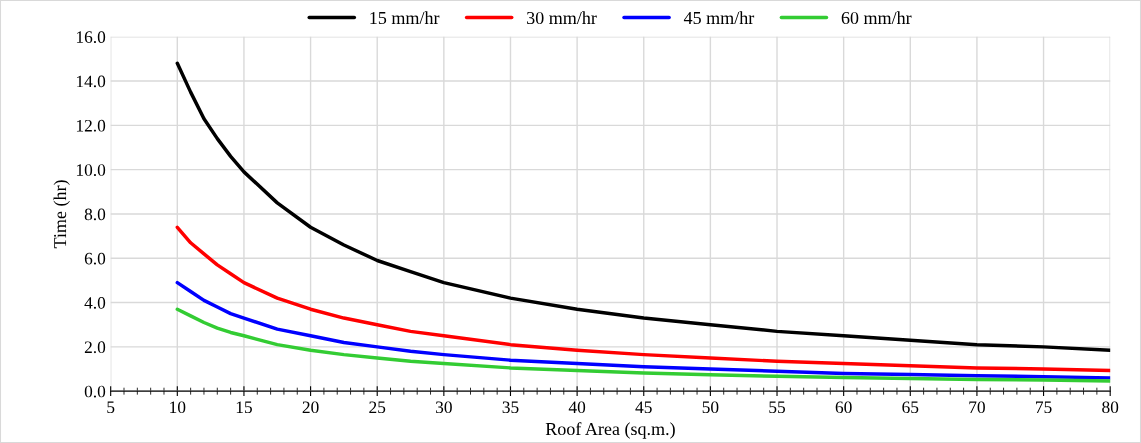 The width and height of the screenshot is (1141, 443). Describe the element at coordinates (1110, 407) in the screenshot. I see `x-tick-label: 80` at that location.